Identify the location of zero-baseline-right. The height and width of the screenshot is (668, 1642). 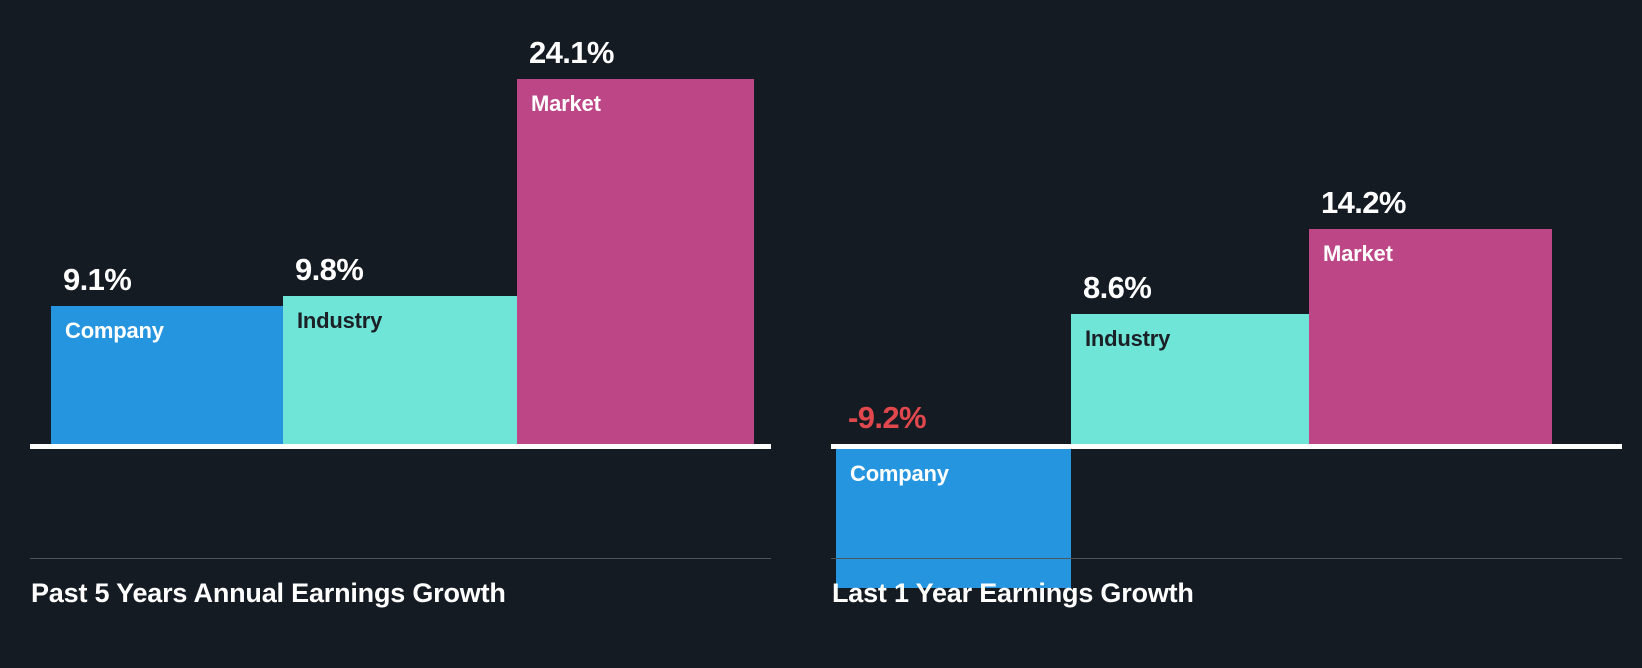
(1226, 446).